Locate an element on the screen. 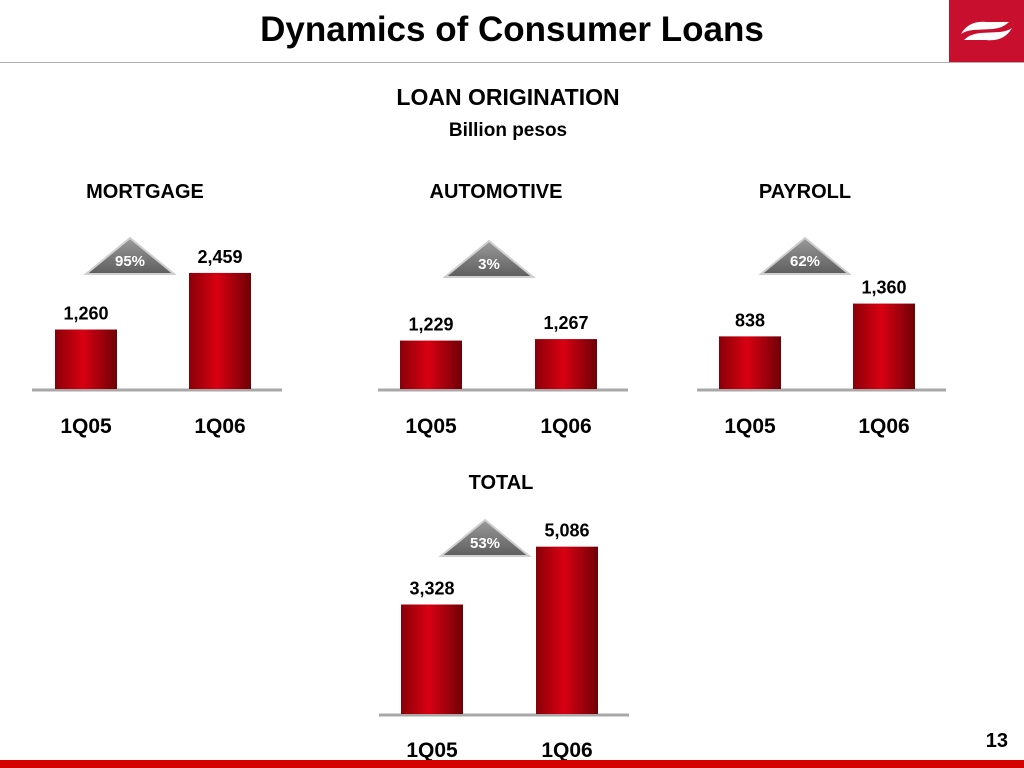 The width and height of the screenshot is (1024, 768). total-value-label-1q06: 5,086 is located at coordinates (566, 531).